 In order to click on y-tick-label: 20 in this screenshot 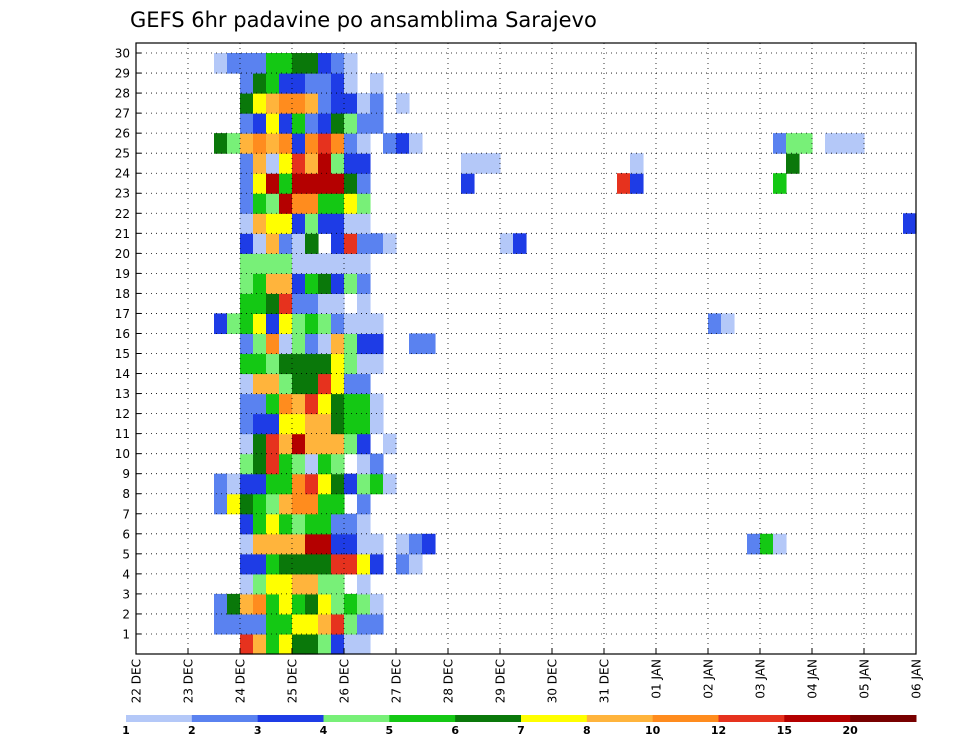, I will do `click(122, 254)`.